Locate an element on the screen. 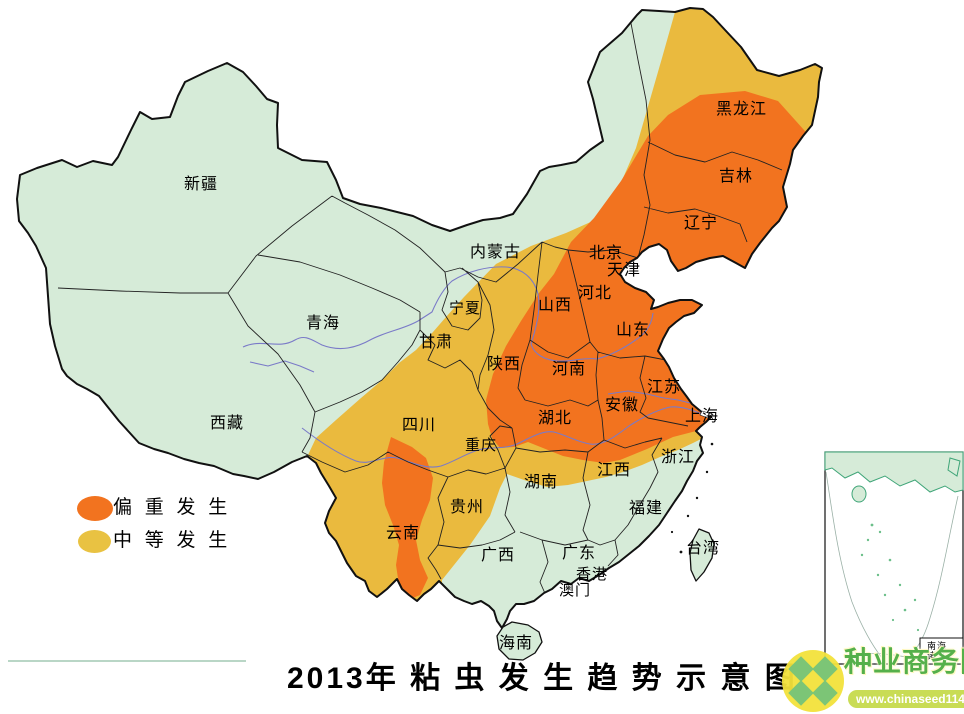 Image resolution: width=964 pixels, height=714 pixels. province-label-fujian: 福建 is located at coordinates (646, 508).